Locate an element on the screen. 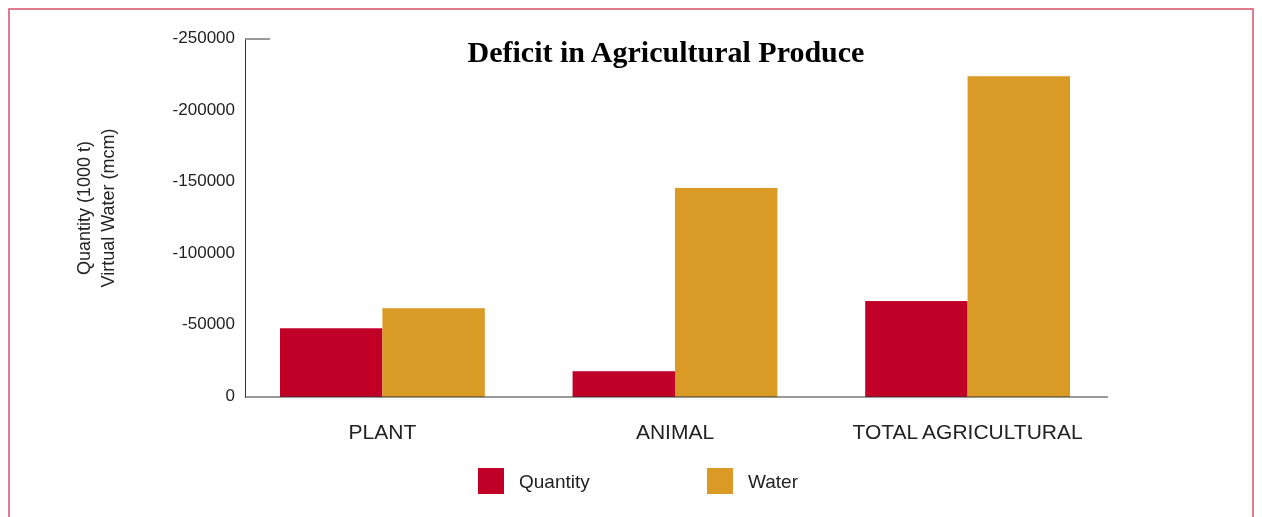 The image size is (1262, 517). x-tick-label: TOTAL AGRICULTURAL is located at coordinates (967, 431).